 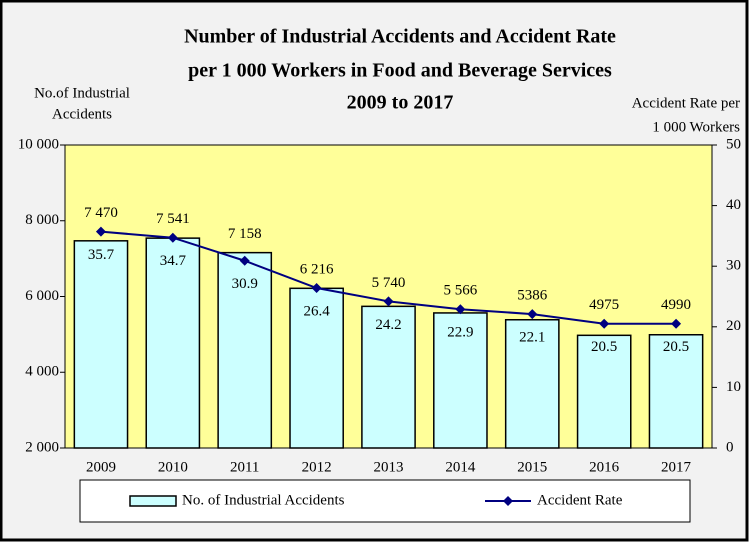 I want to click on y2-tick-label: 40, so click(x=733, y=205).